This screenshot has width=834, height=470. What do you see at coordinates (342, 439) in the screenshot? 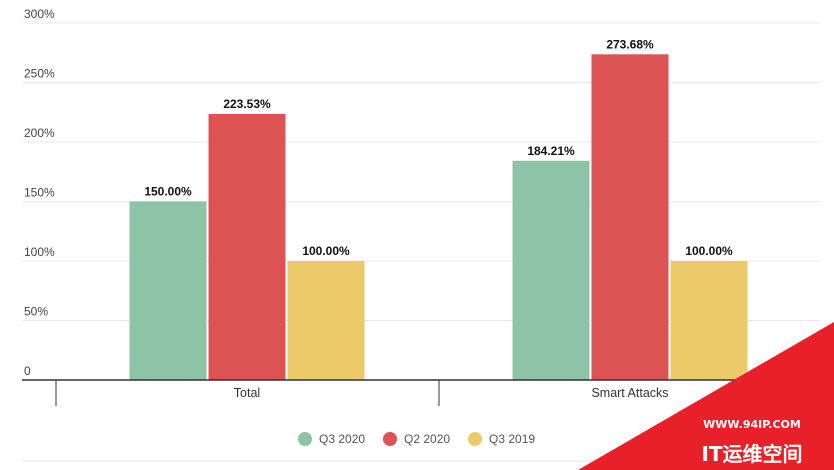
I see `legend-label: Q3 2020` at bounding box center [342, 439].